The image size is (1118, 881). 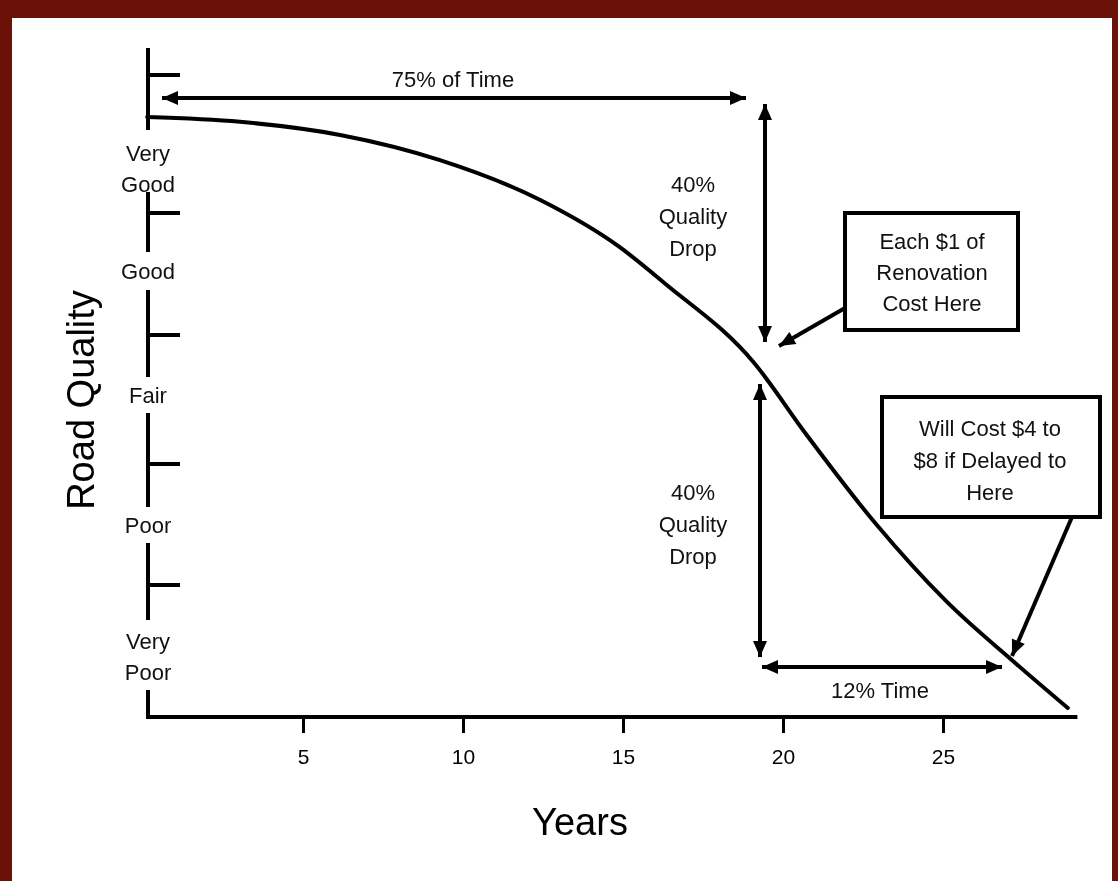 What do you see at coordinates (148, 271) in the screenshot?
I see `annotation: Good` at bounding box center [148, 271].